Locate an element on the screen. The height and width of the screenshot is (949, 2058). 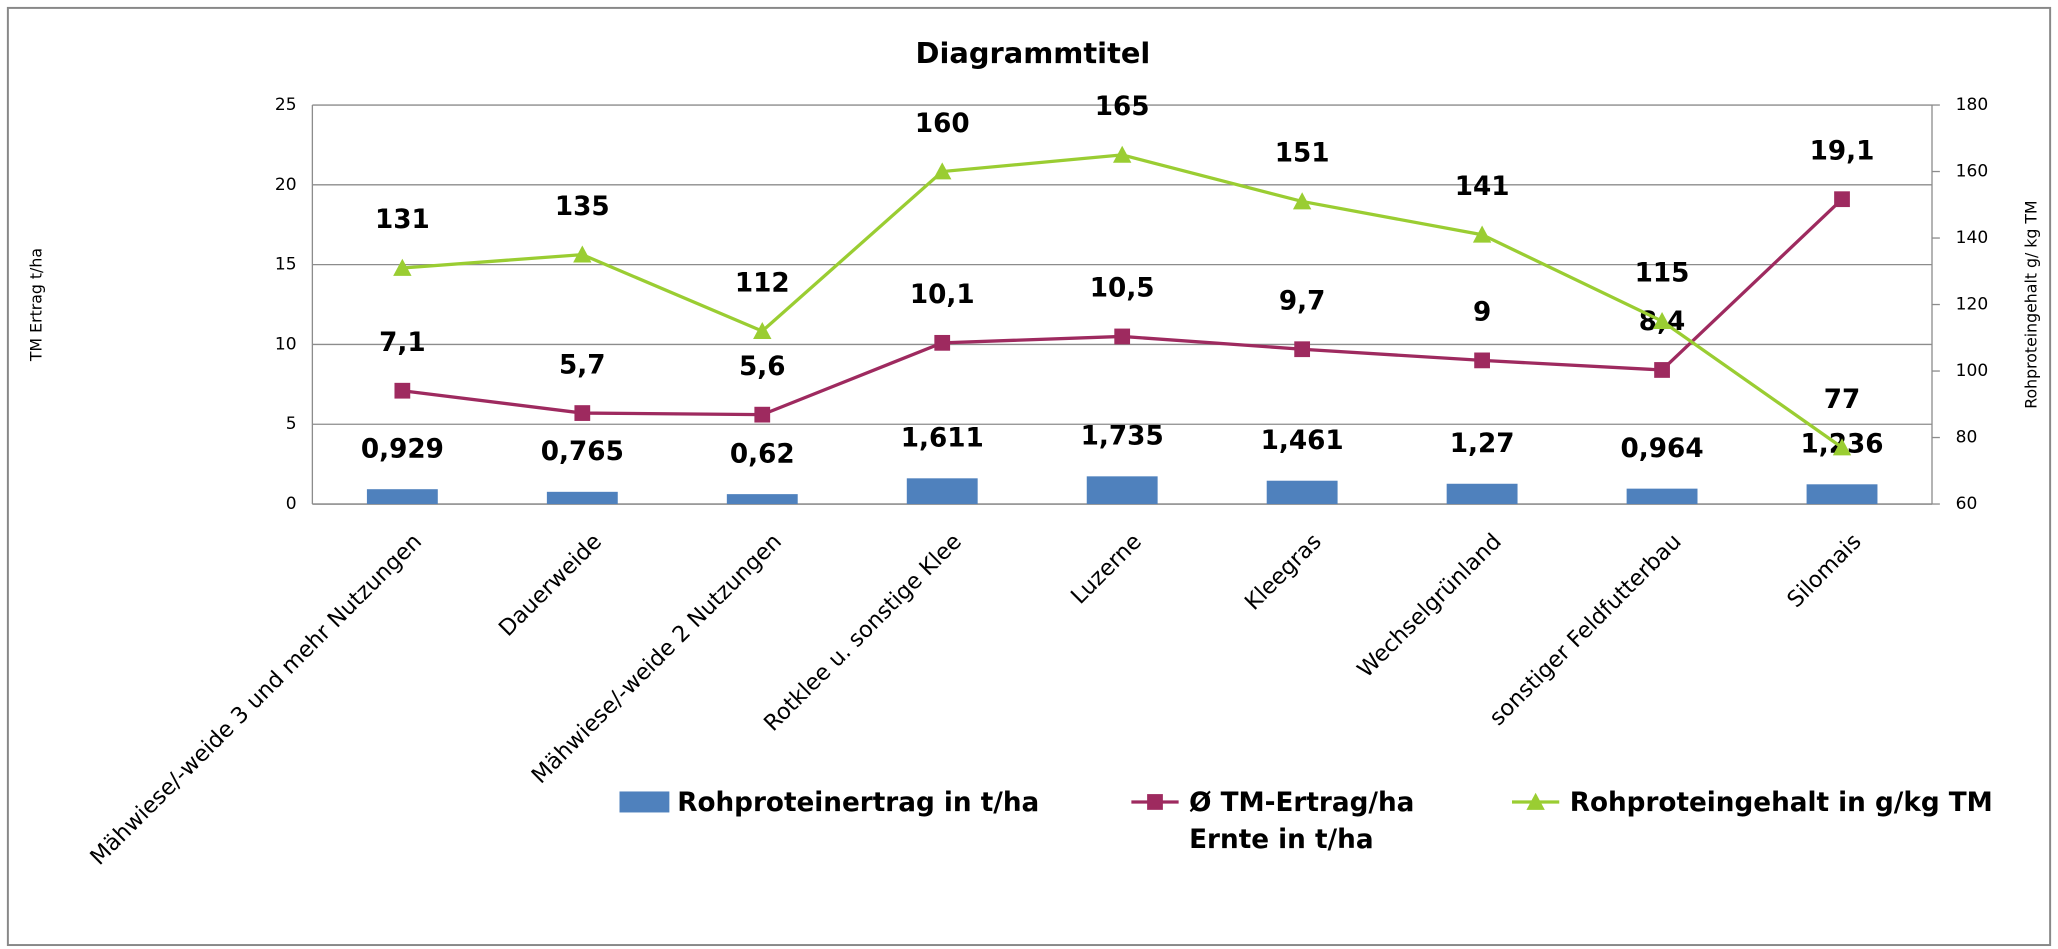
y-tick-label: 5 is located at coordinates (291, 424).